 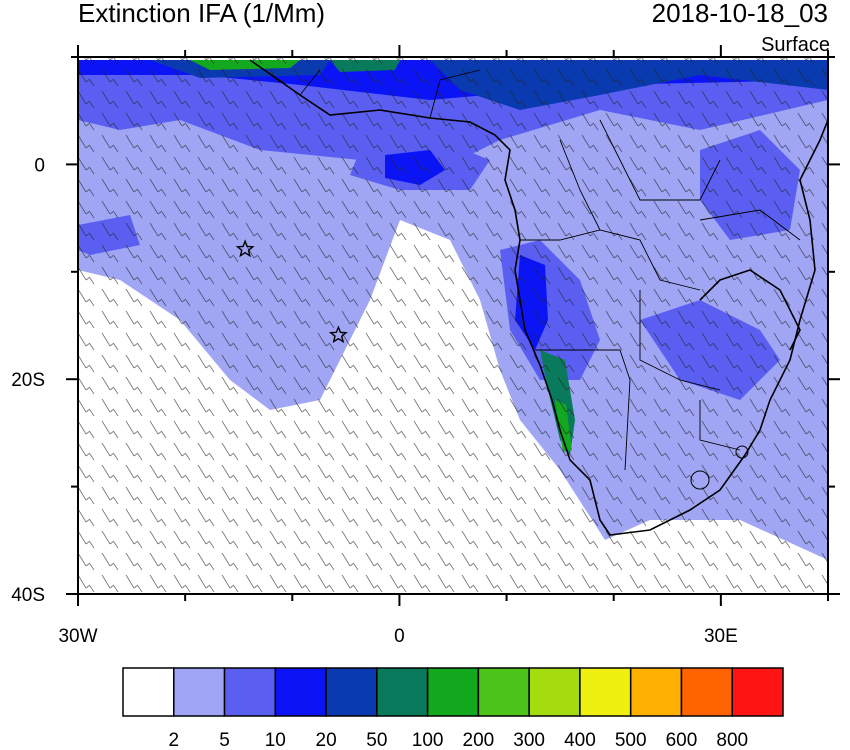 I want to click on colorbar-label: 400, so click(x=580, y=740).